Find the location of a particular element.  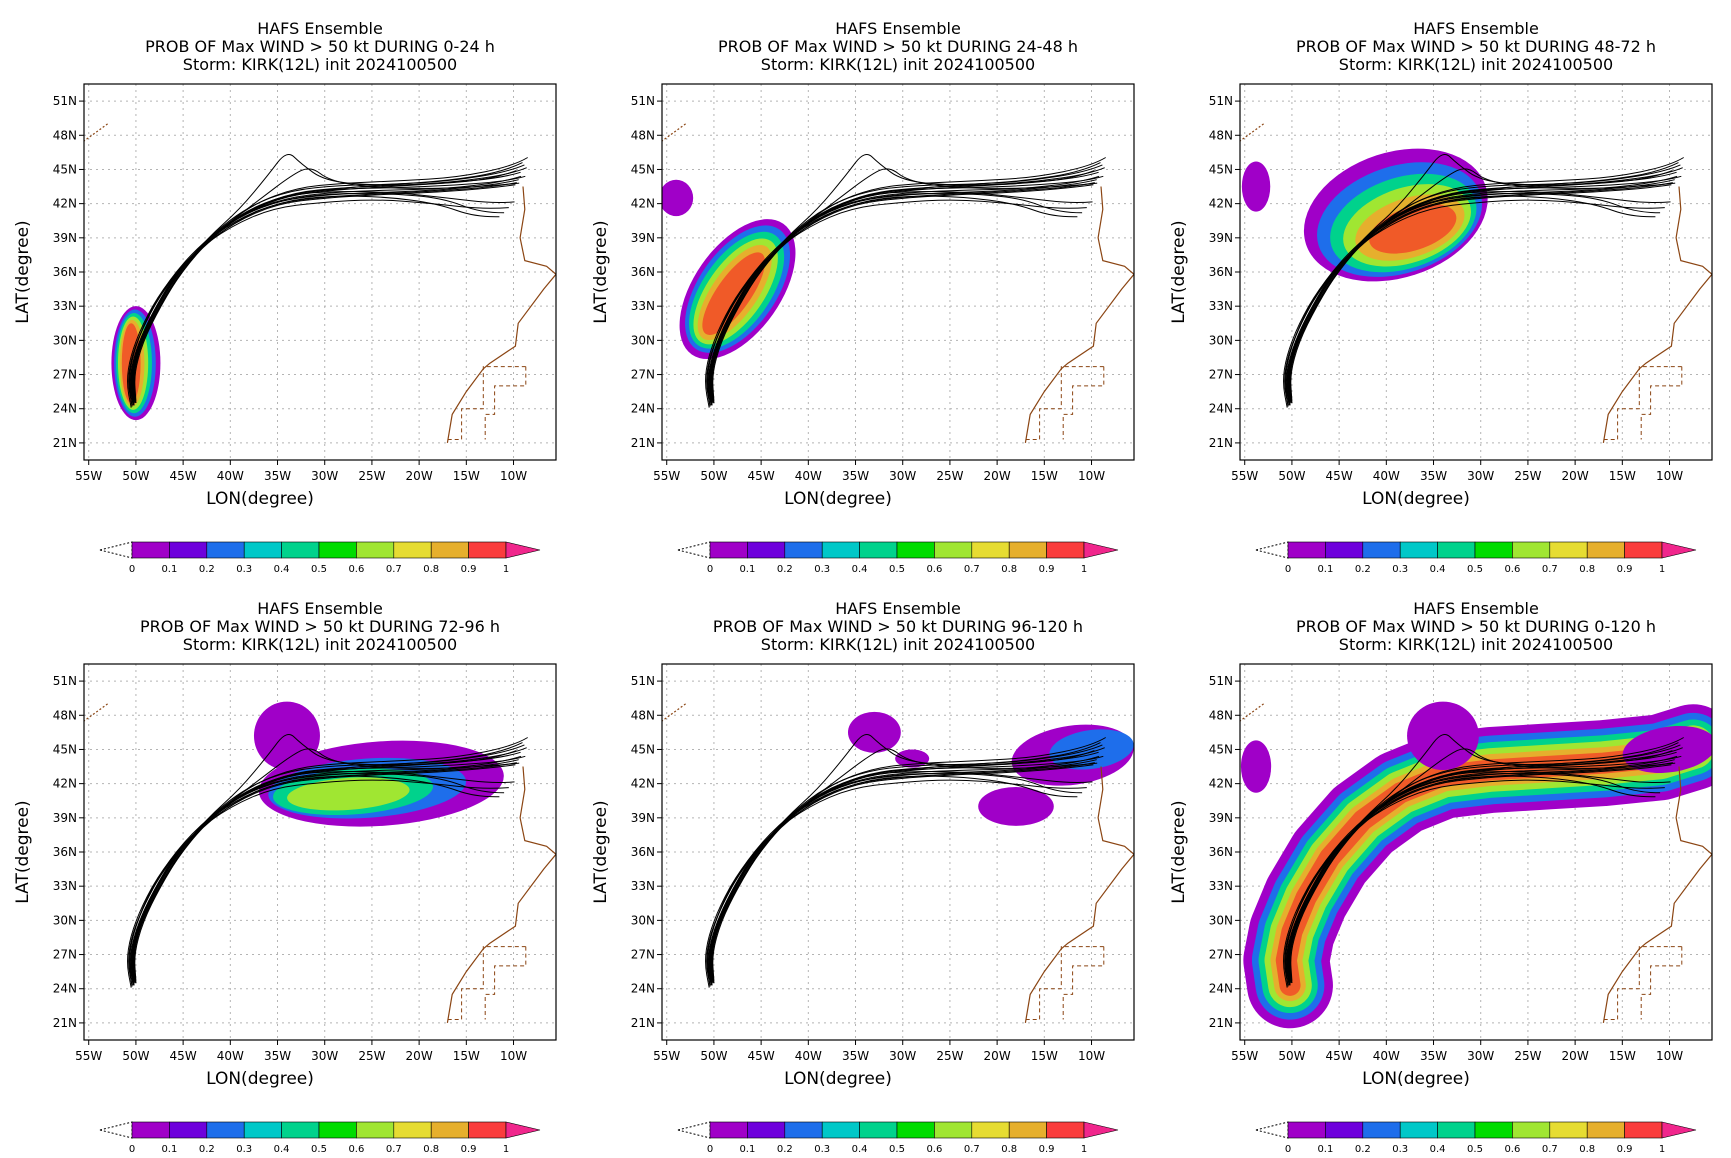

x-tick-label: 45W is located at coordinates (183, 1056).